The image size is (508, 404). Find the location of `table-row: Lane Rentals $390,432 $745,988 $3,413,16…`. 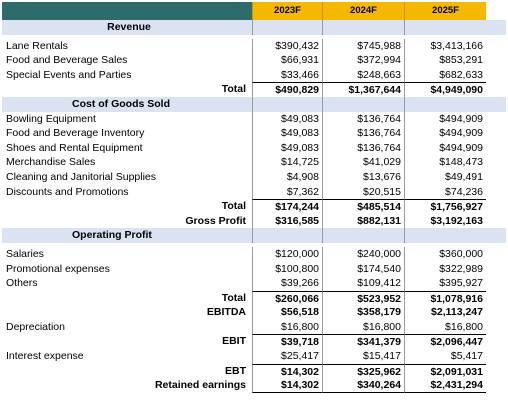

table-row: Lane Rentals $390,432 $745,988 $3,413,16… is located at coordinates (254, 46).